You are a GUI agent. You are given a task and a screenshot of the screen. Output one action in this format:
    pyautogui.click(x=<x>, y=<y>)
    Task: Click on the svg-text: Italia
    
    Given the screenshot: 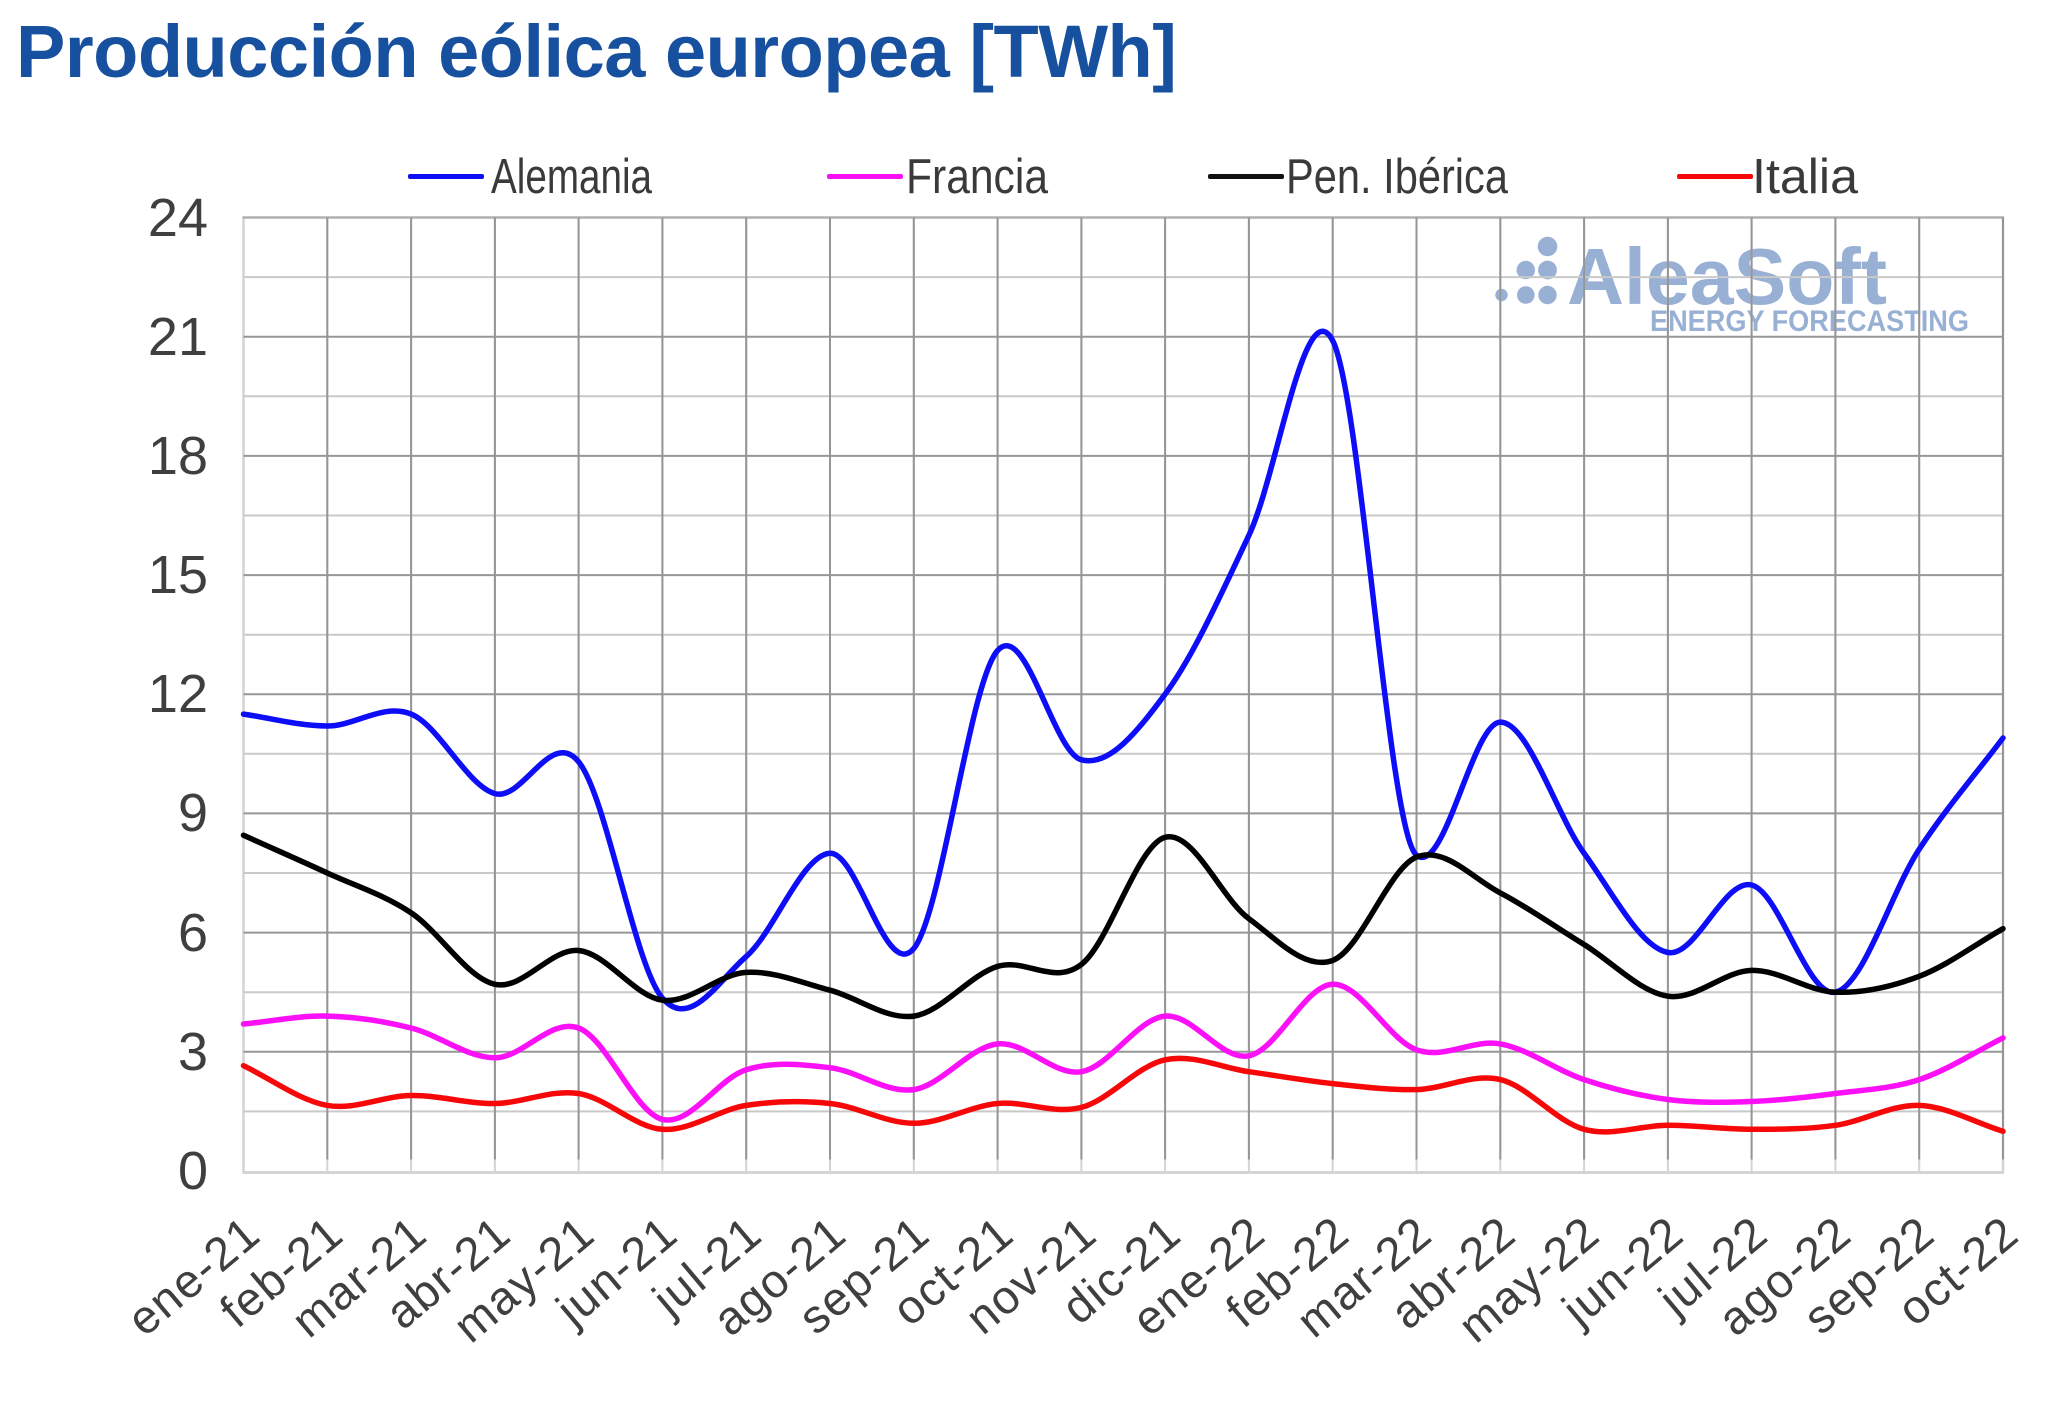 What is the action you would take?
    pyautogui.click(x=1805, y=177)
    